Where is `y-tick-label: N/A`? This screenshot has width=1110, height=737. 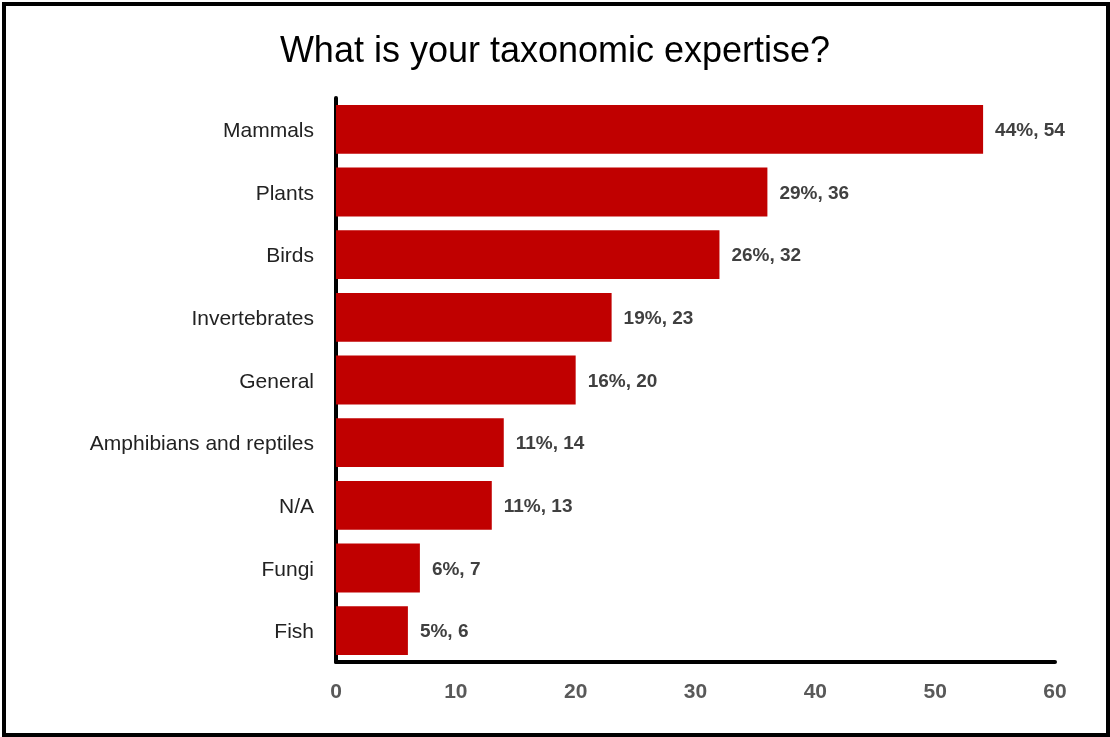 y-tick-label: N/A is located at coordinates (296, 505).